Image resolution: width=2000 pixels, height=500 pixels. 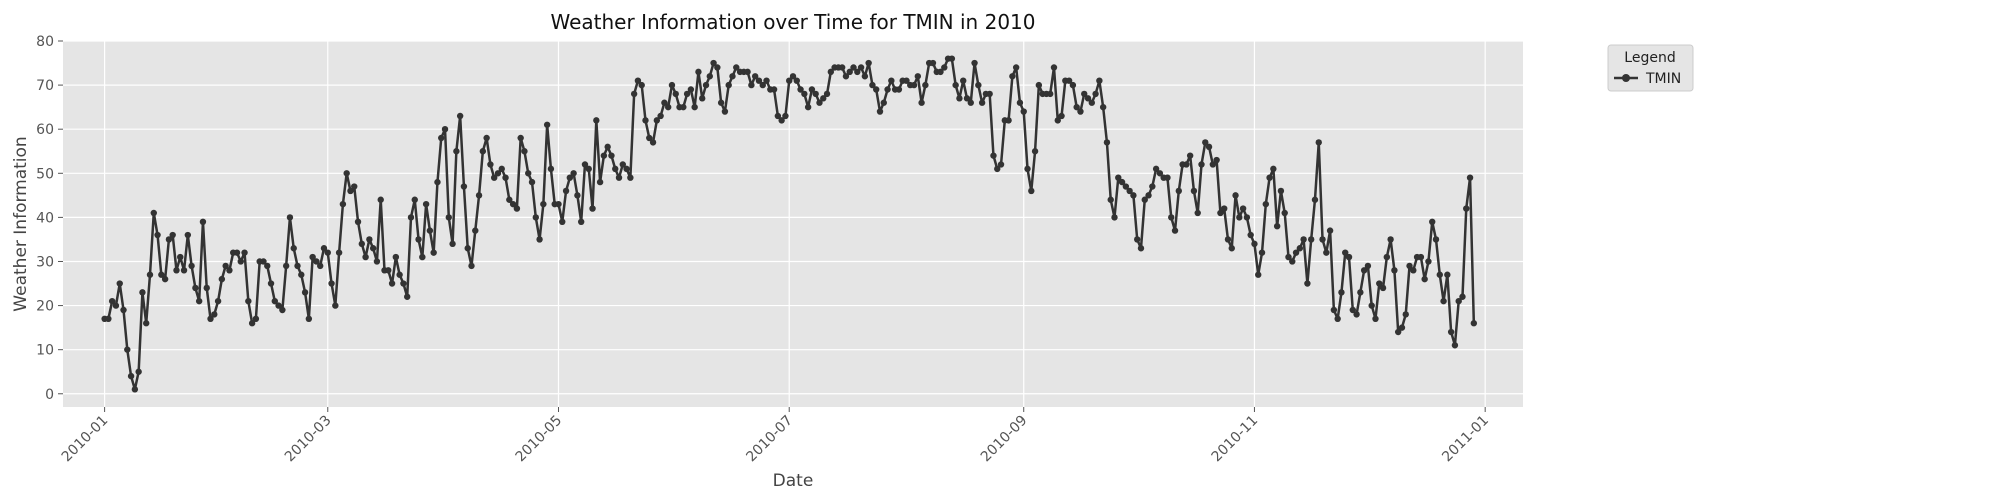 What do you see at coordinates (45, 351) in the screenshot?
I see `y-tick-label: 10` at bounding box center [45, 351].